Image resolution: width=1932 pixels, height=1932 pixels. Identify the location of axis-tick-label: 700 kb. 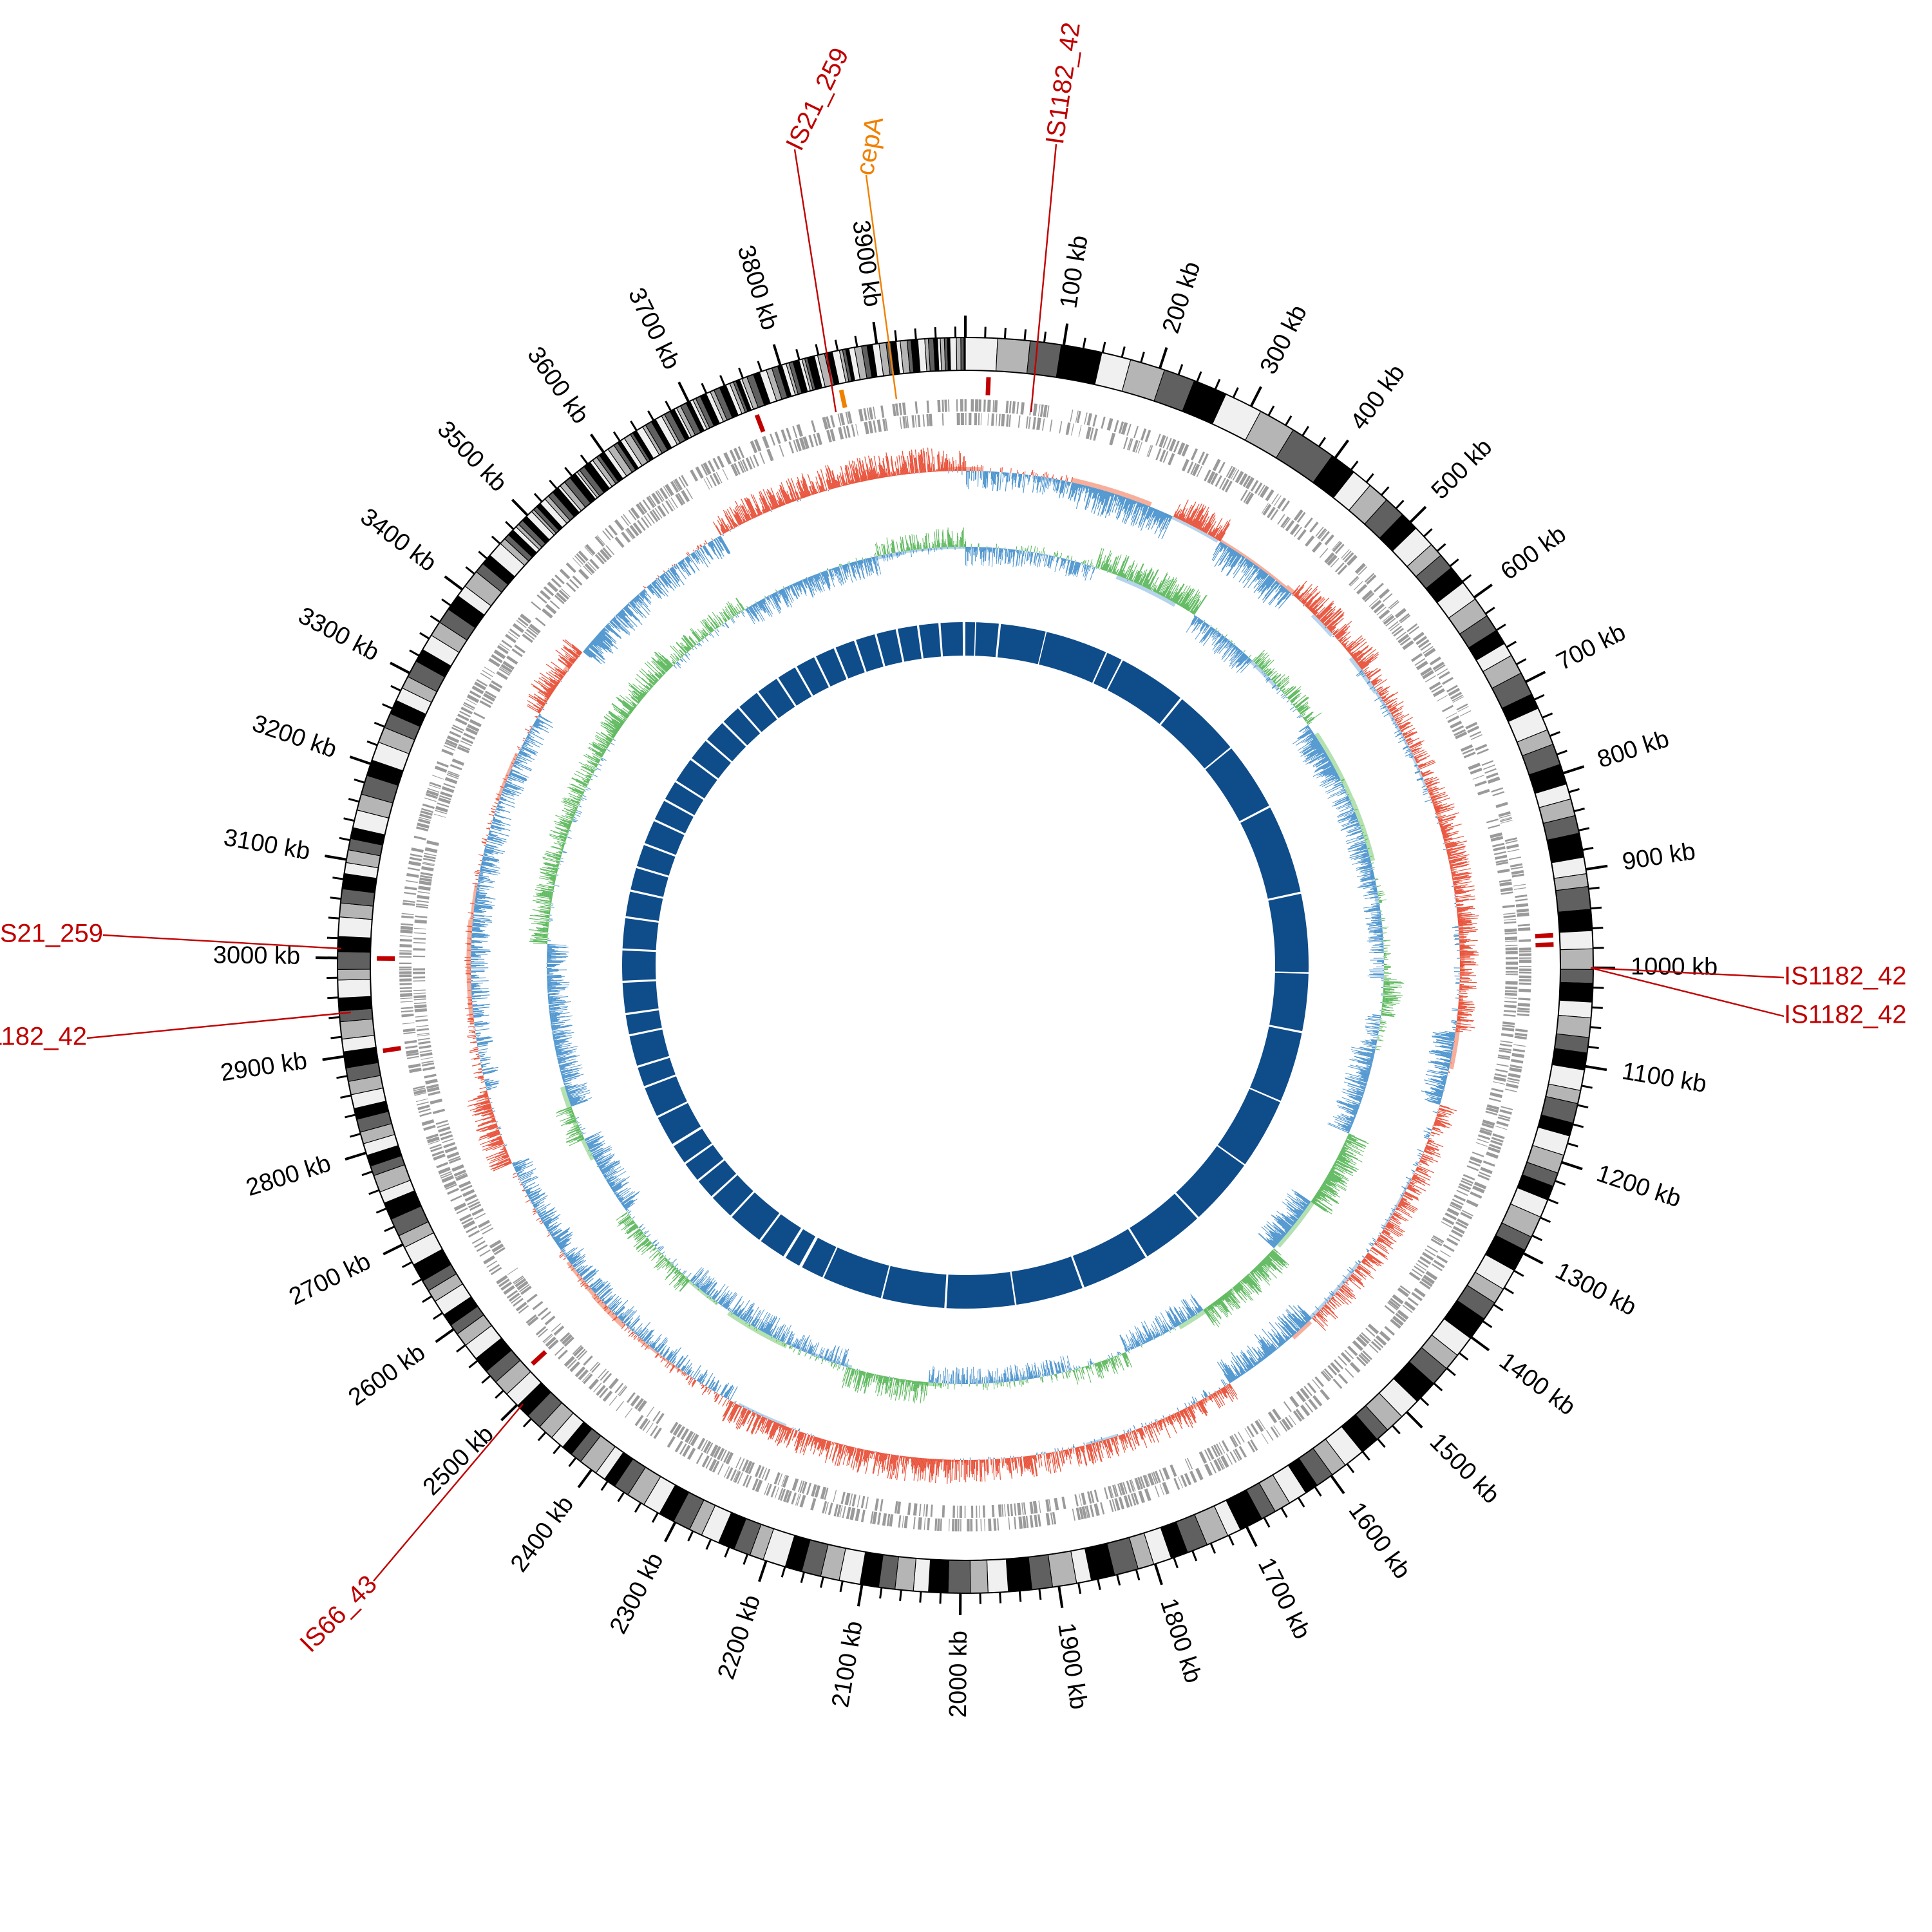
(1591, 647).